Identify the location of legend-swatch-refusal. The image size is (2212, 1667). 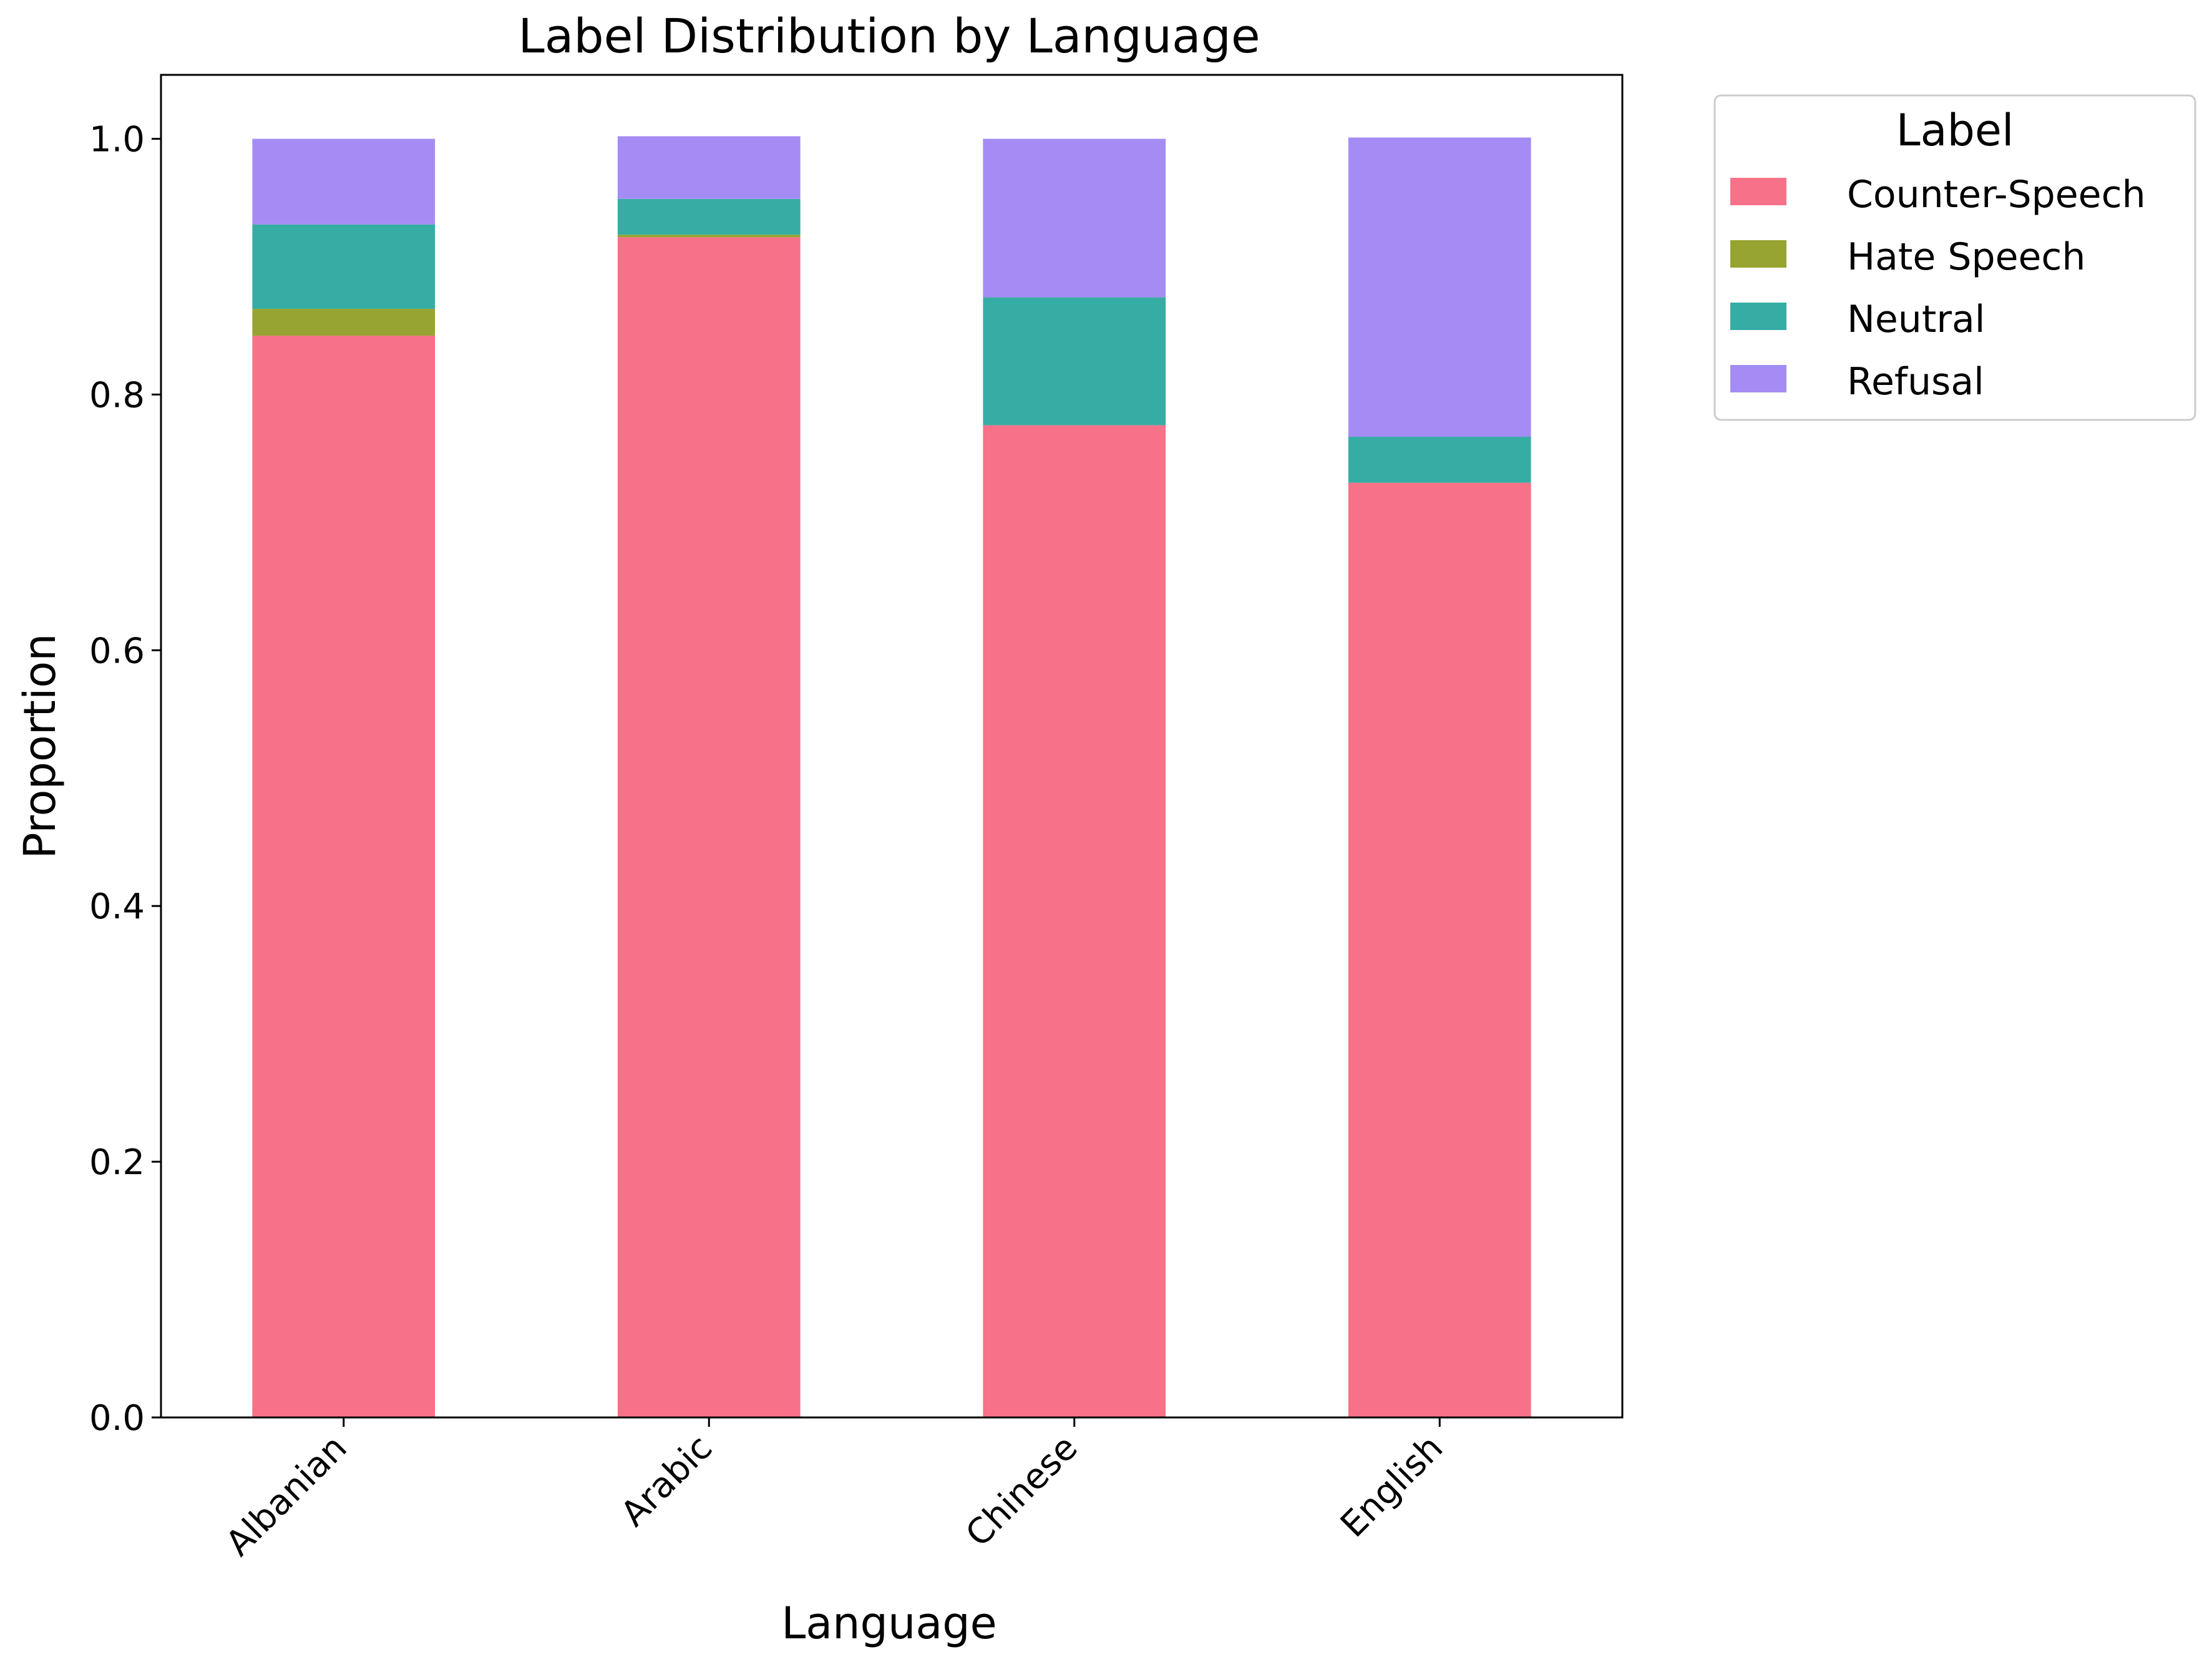
(1758, 378).